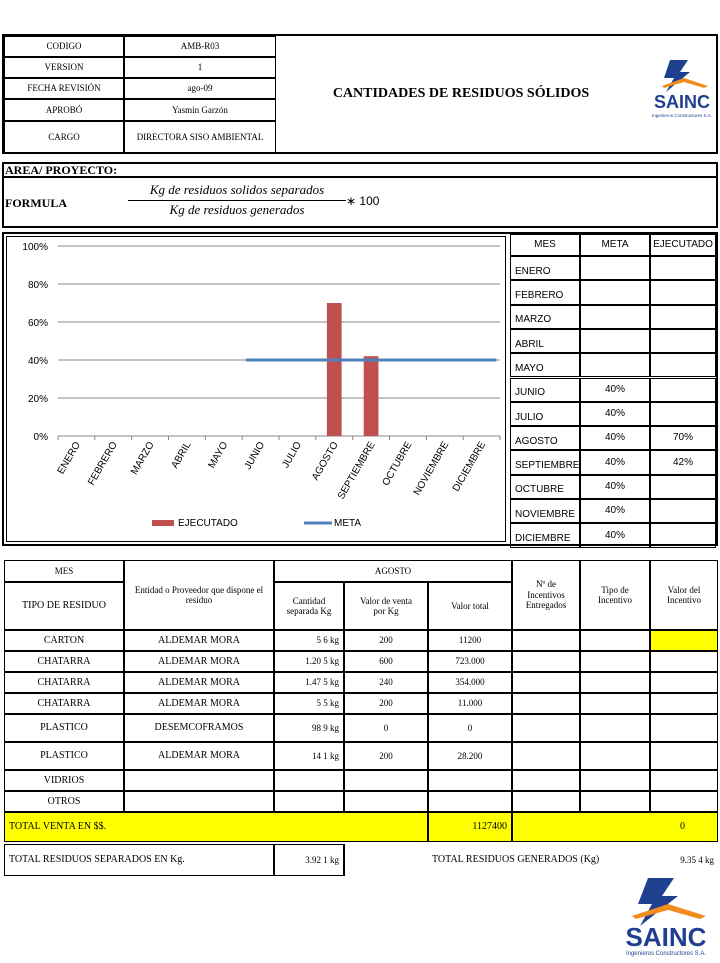 The height and width of the screenshot is (963, 720). I want to click on residuo-unit-price, so click(386, 780).